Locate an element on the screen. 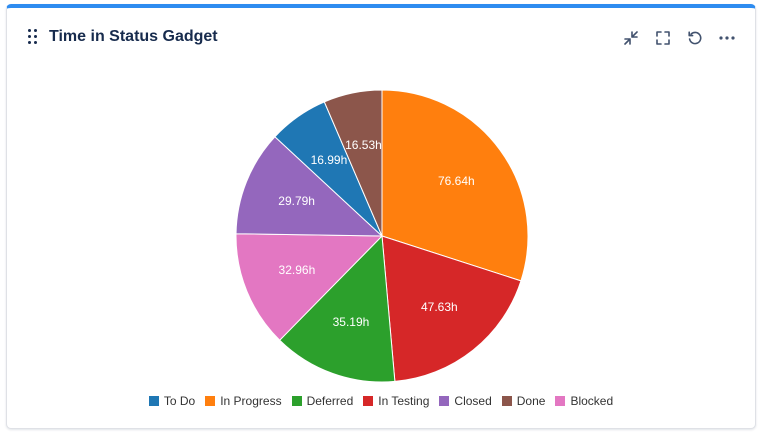 Image resolution: width=764 pixels, height=435 pixels. gadget-header: Time in Status Gadget is located at coordinates (381, 38).